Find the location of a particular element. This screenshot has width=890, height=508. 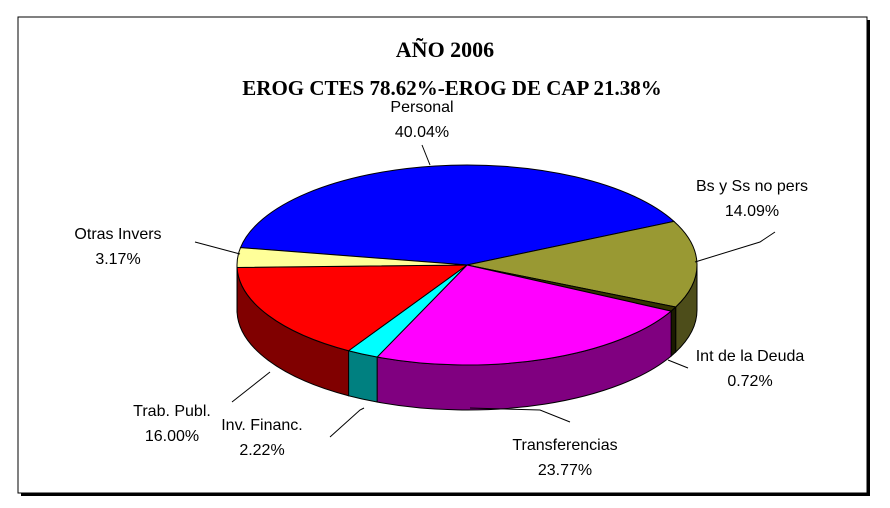

slice-label: Otras Invers is located at coordinates (117, 234).